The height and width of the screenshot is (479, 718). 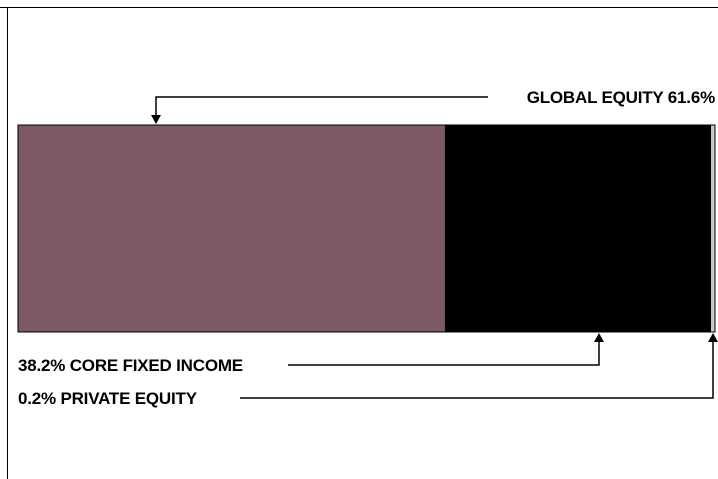 I want to click on label-core-fixed-income: 38.2% CORE FIXED INCOME, so click(x=130, y=365).